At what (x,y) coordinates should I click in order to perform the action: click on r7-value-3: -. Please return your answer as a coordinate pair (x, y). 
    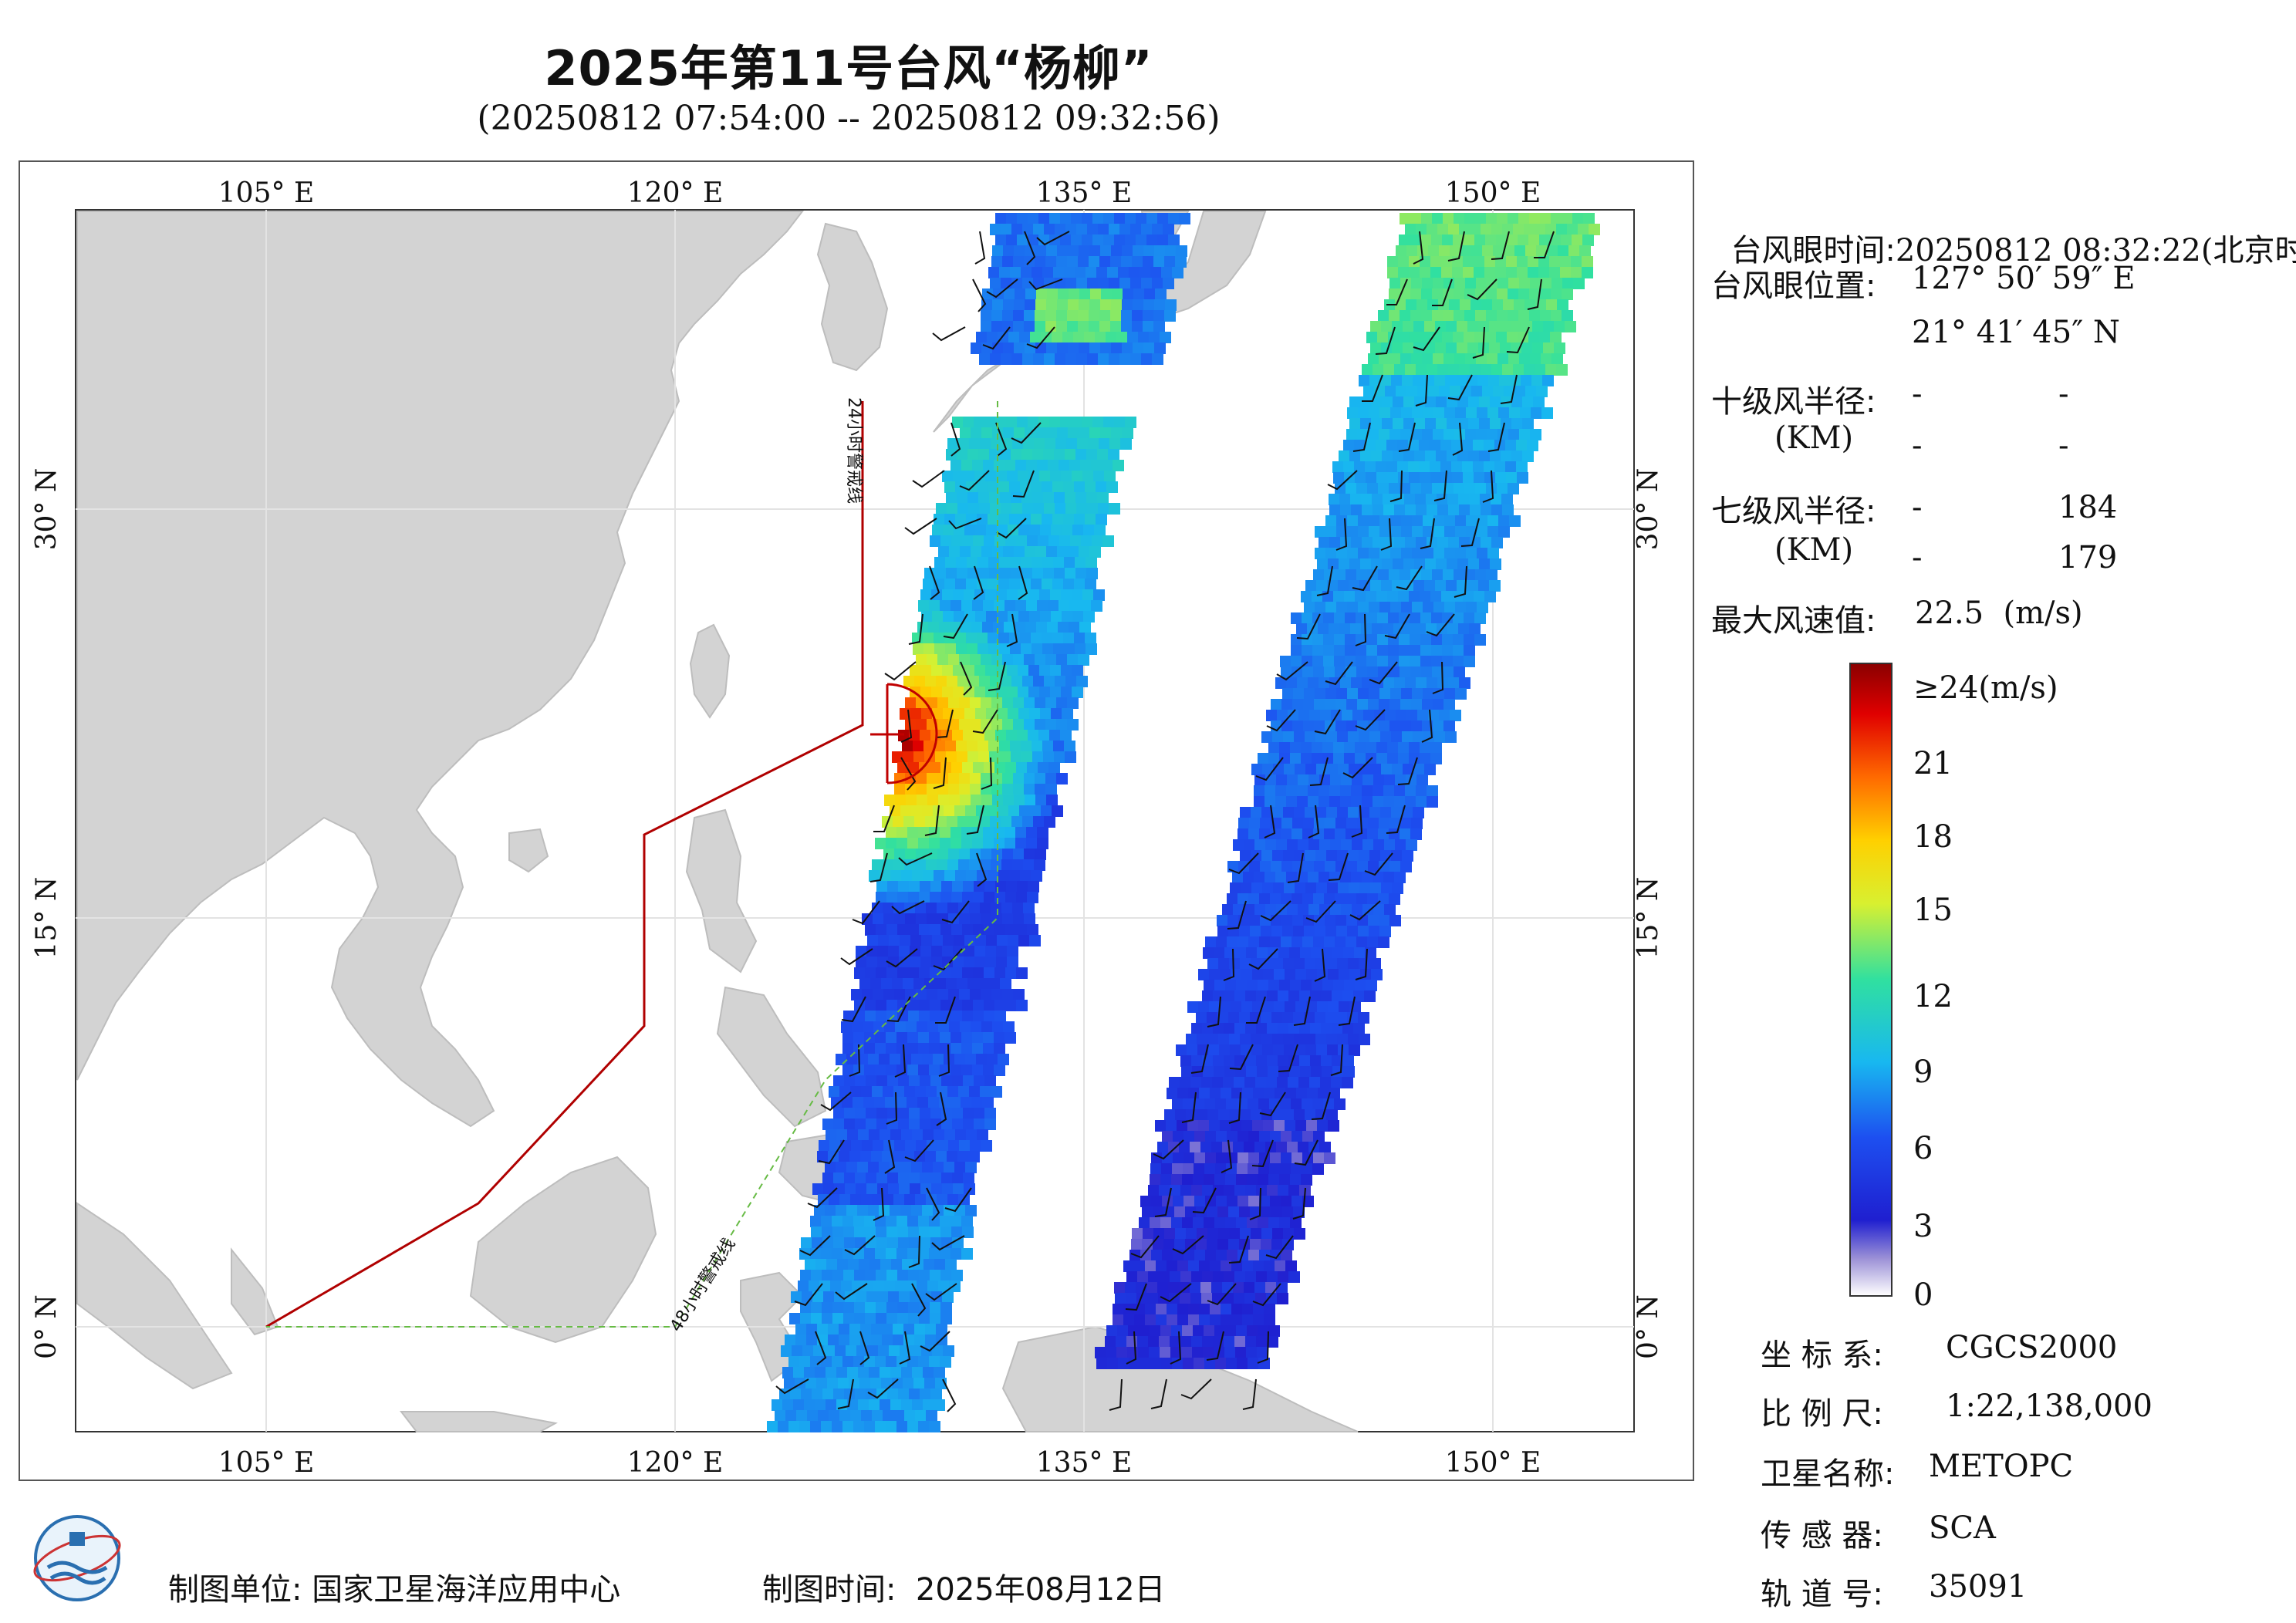
    Looking at the image, I should click on (1917, 557).